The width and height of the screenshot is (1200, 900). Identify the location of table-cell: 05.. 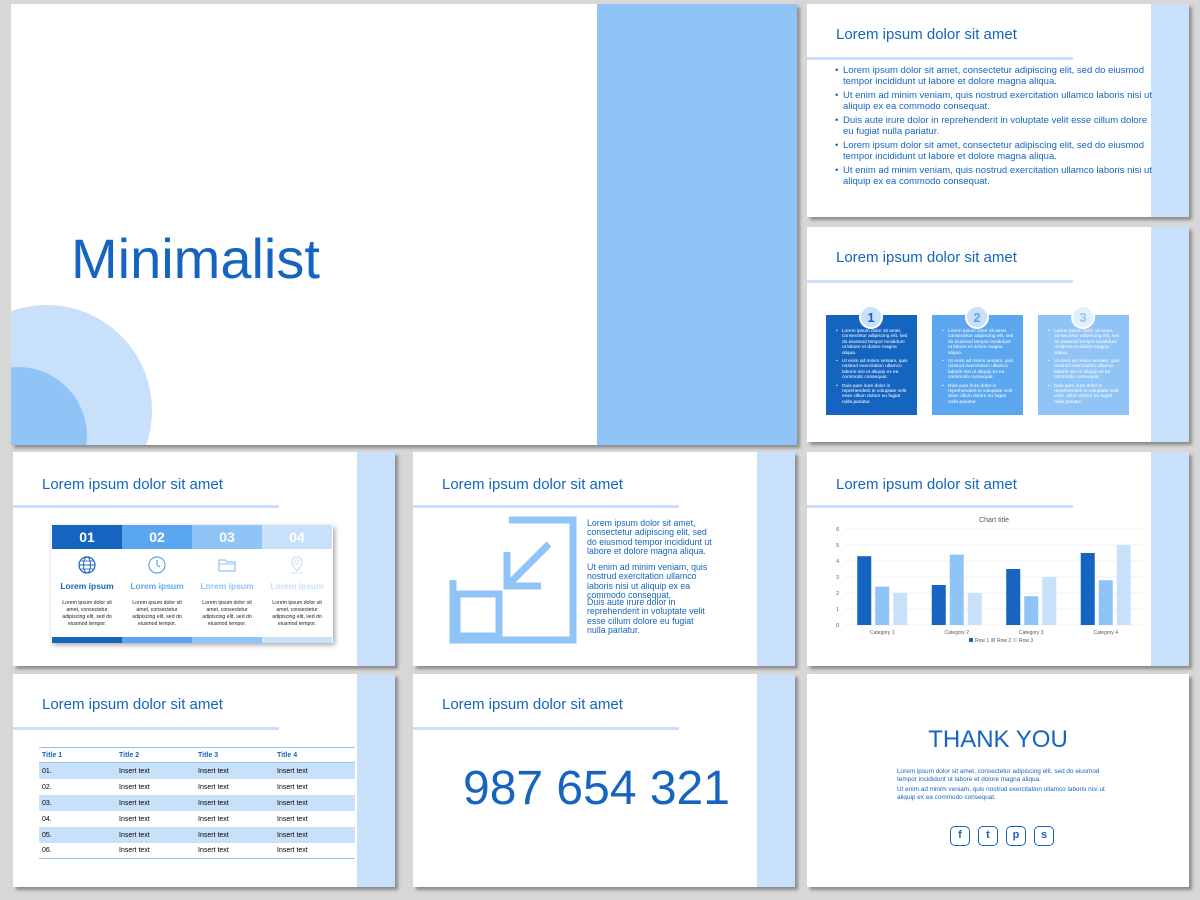
(47, 835).